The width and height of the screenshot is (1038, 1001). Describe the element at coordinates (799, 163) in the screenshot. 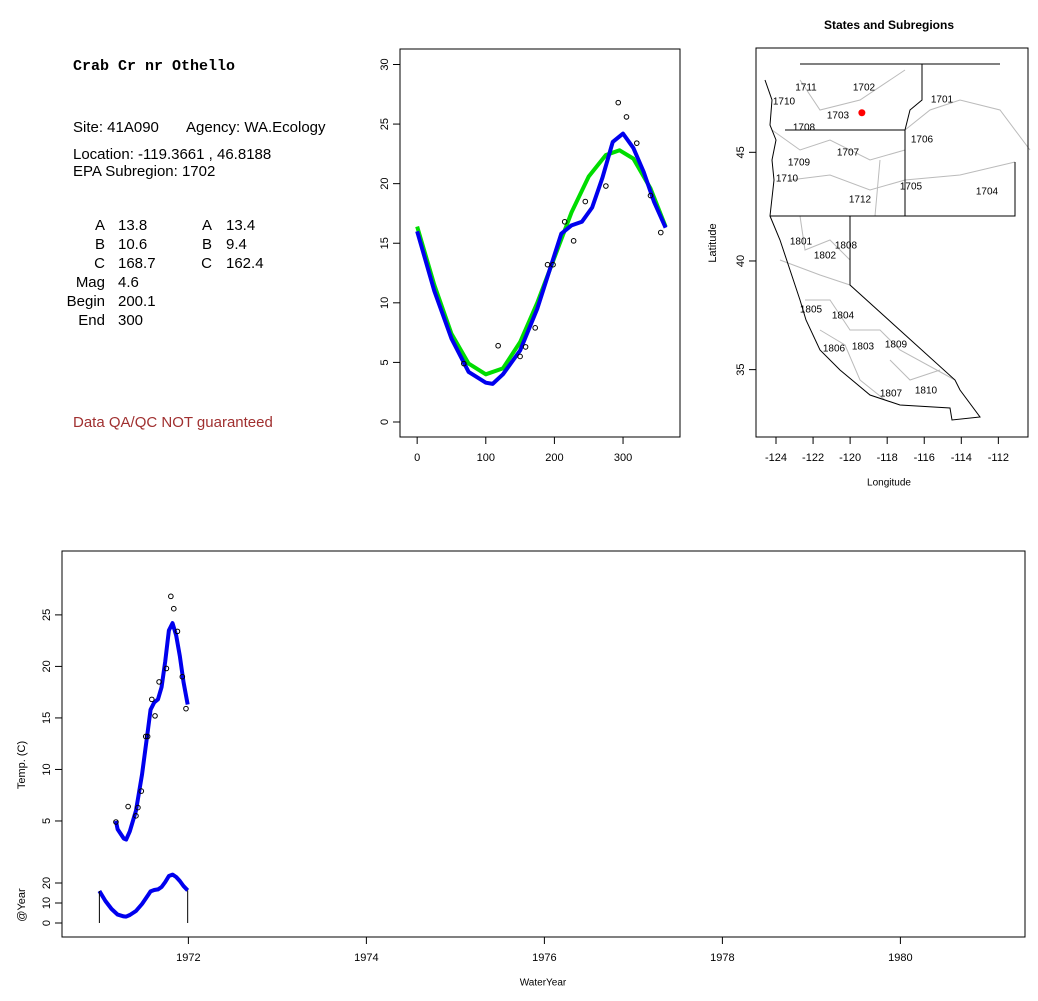

I see `region-label: 1709` at that location.